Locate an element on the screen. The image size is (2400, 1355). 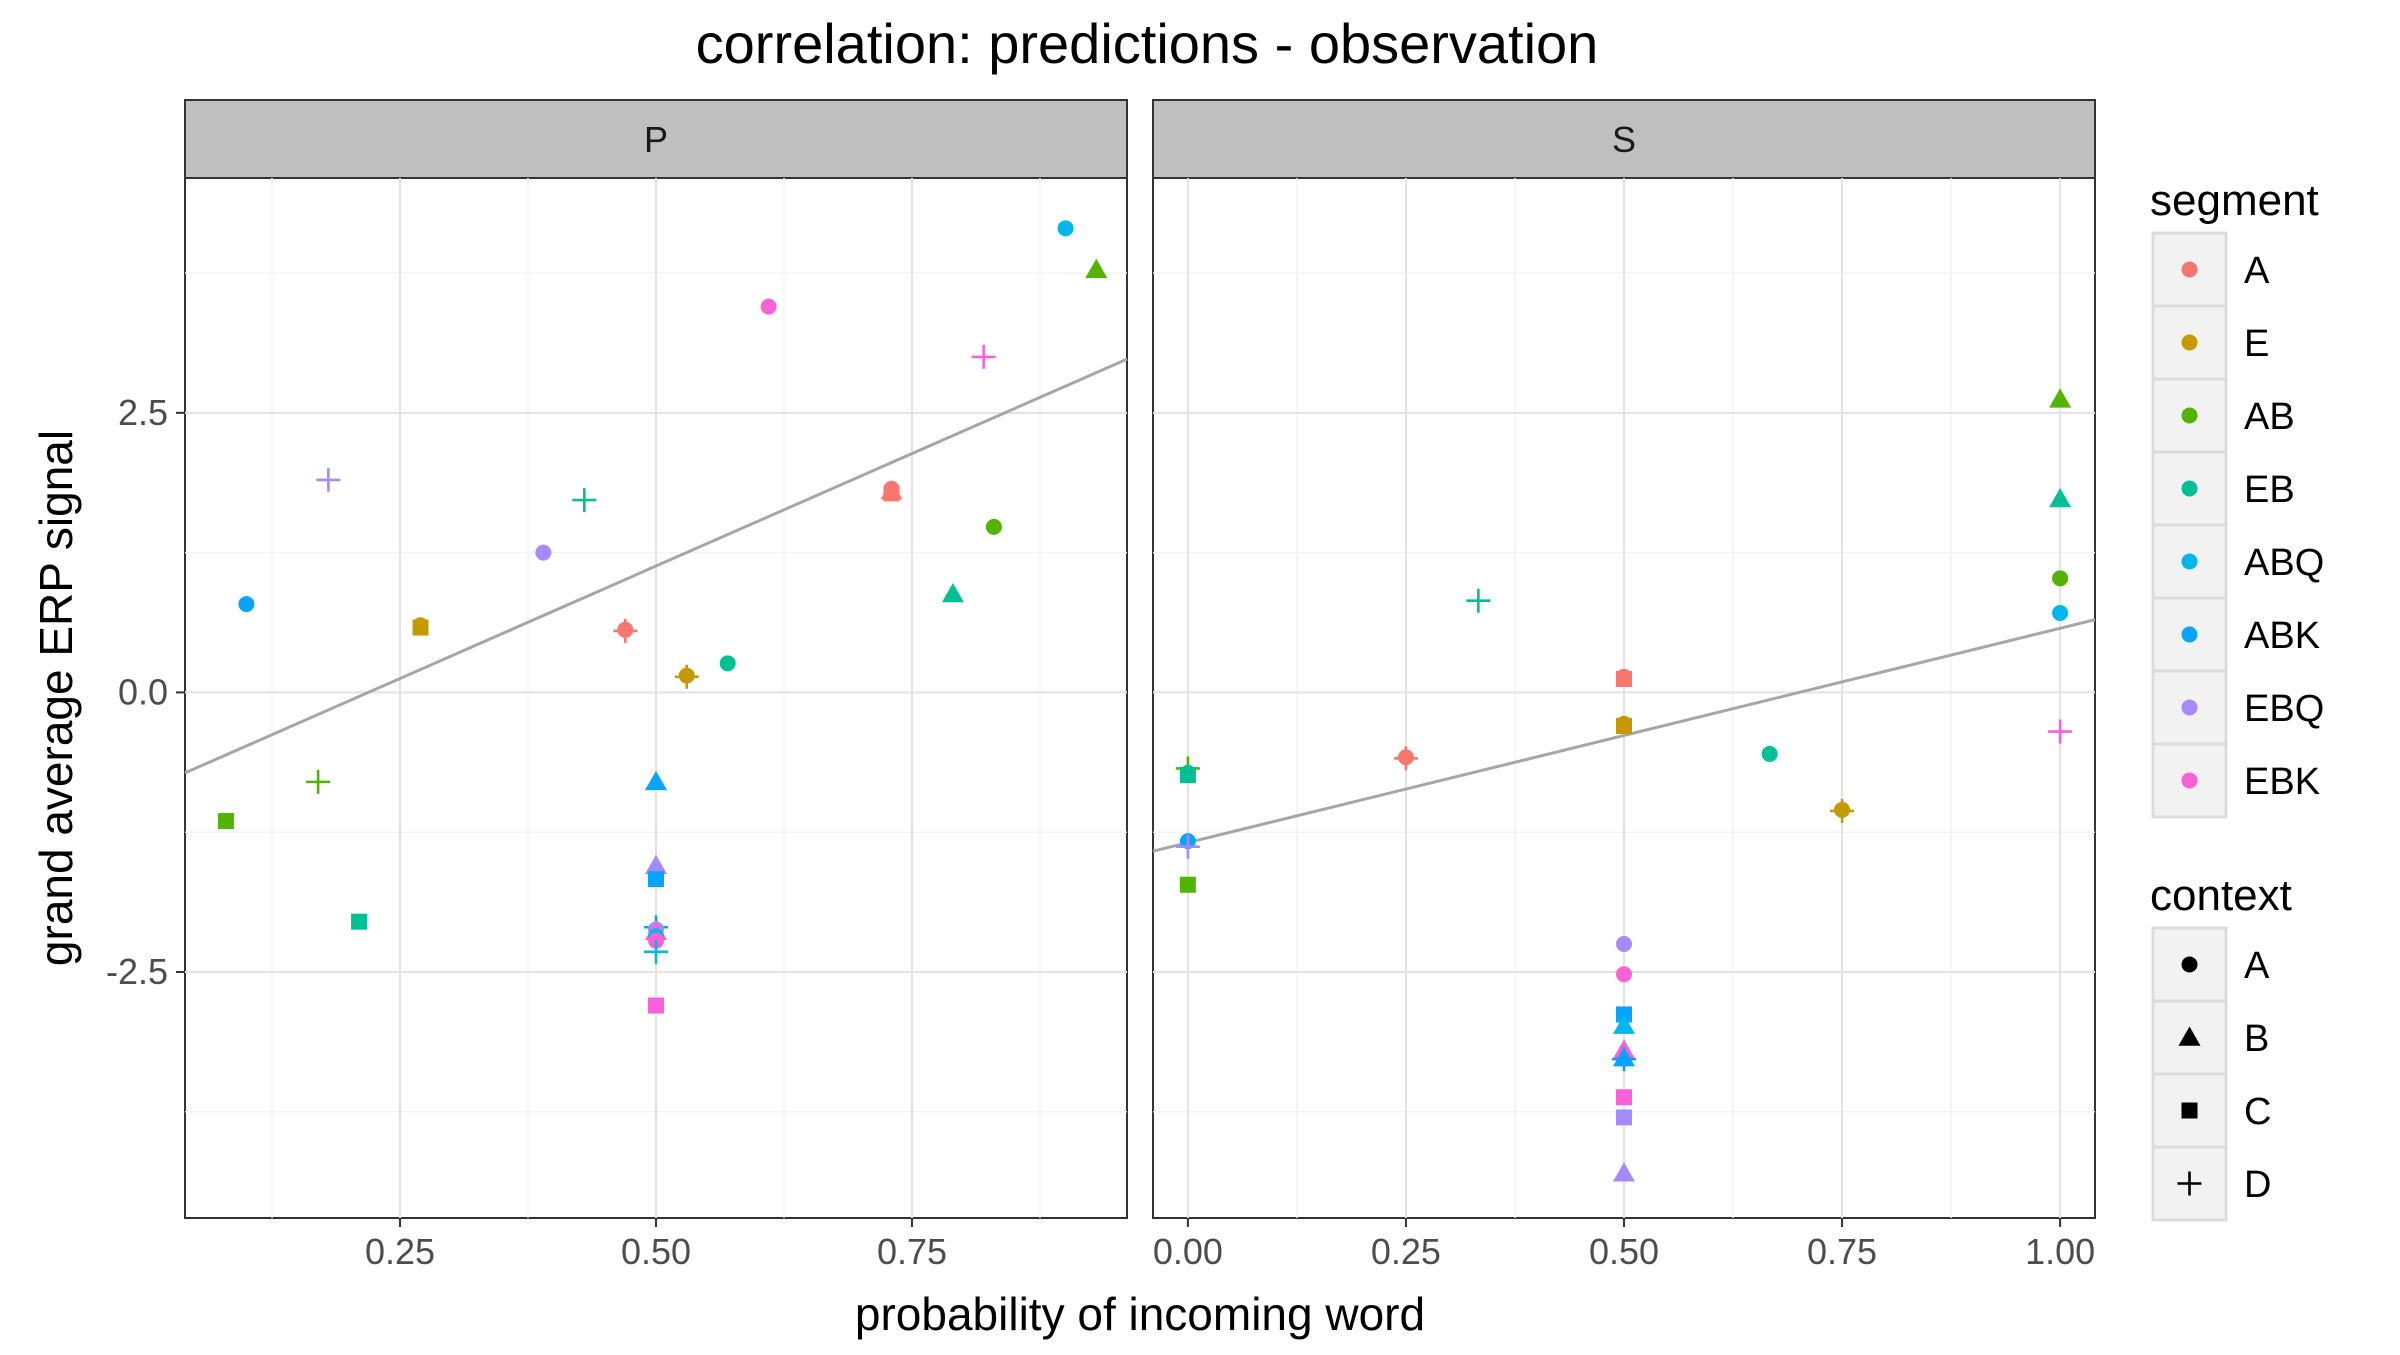
panel-p-x-tick-label: 0.25 is located at coordinates (400, 1251).